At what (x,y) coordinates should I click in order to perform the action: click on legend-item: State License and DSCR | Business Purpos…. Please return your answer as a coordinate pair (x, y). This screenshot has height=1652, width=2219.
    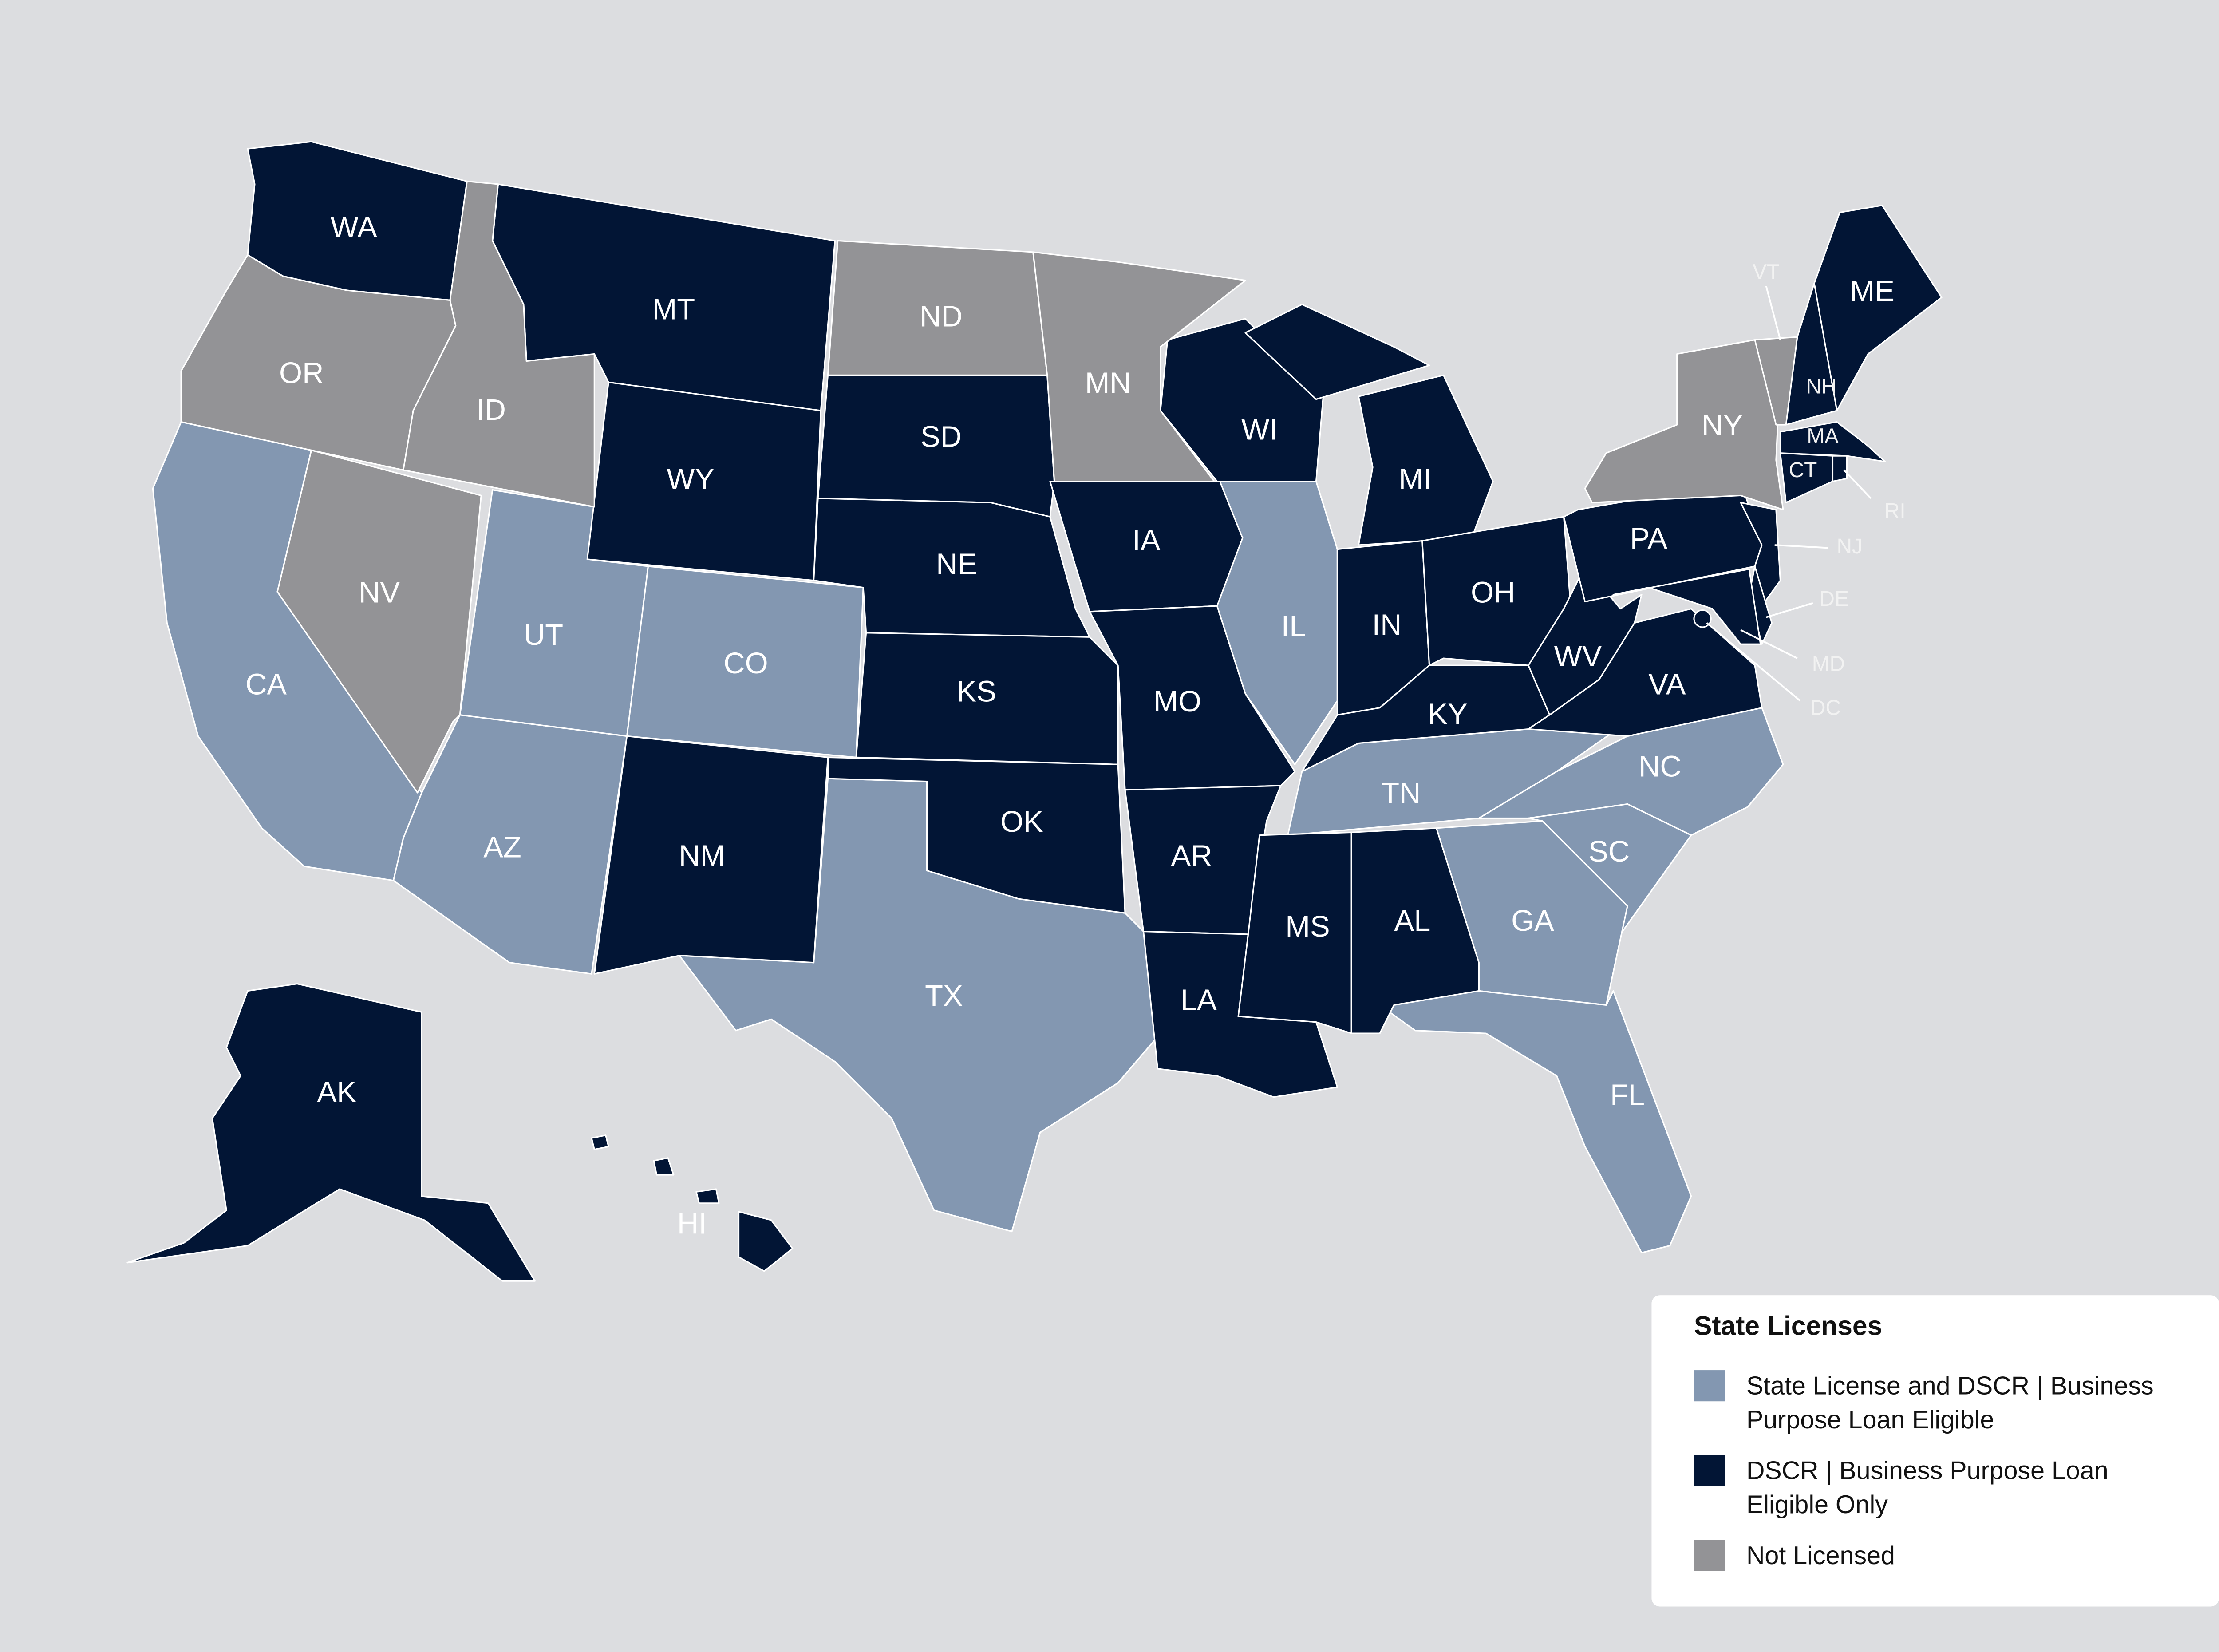
    Looking at the image, I should click on (1942, 1403).